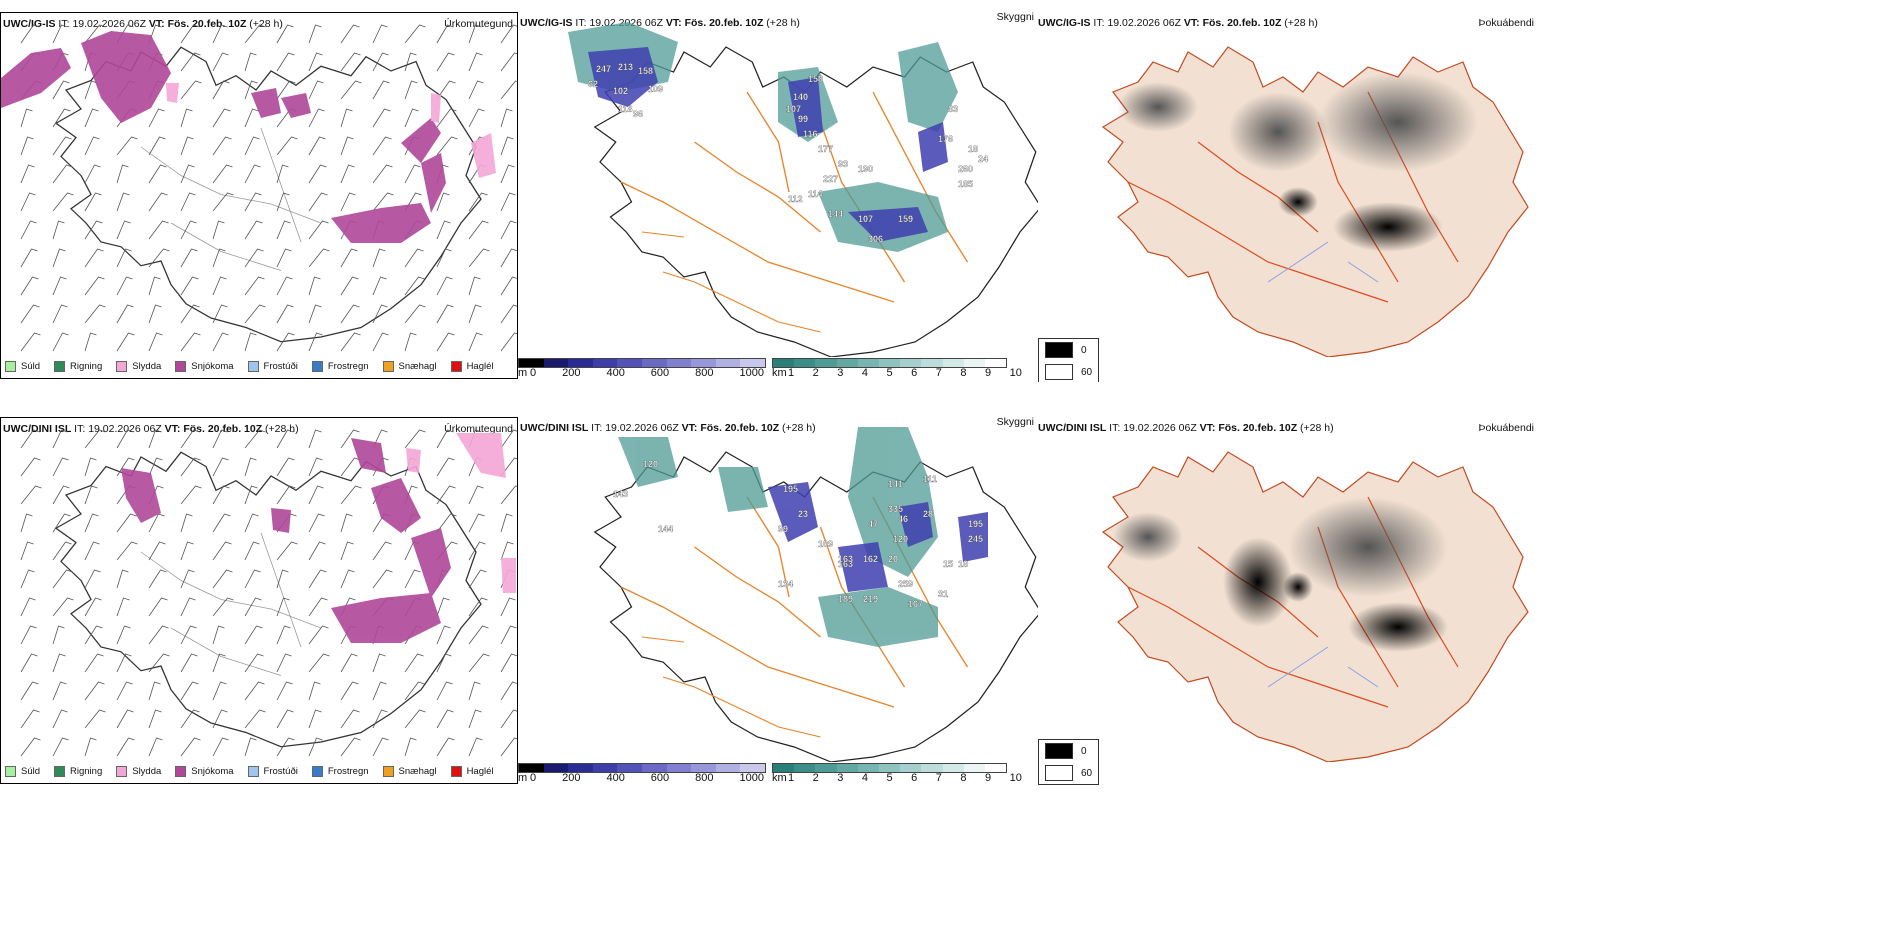  What do you see at coordinates (889, 768) in the screenshot?
I see `visibility-colorbar` at bounding box center [889, 768].